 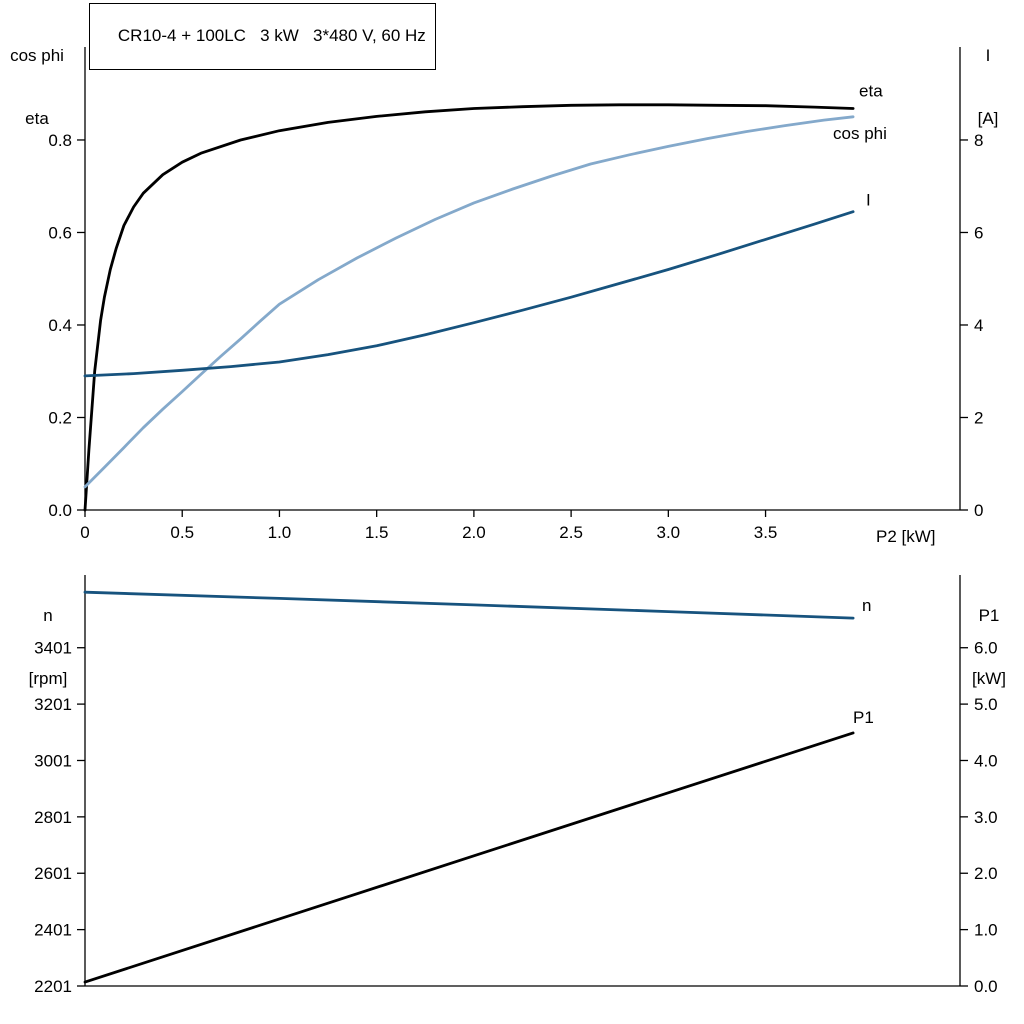 I want to click on right-axis-title-line1: I, so click(x=988, y=55).